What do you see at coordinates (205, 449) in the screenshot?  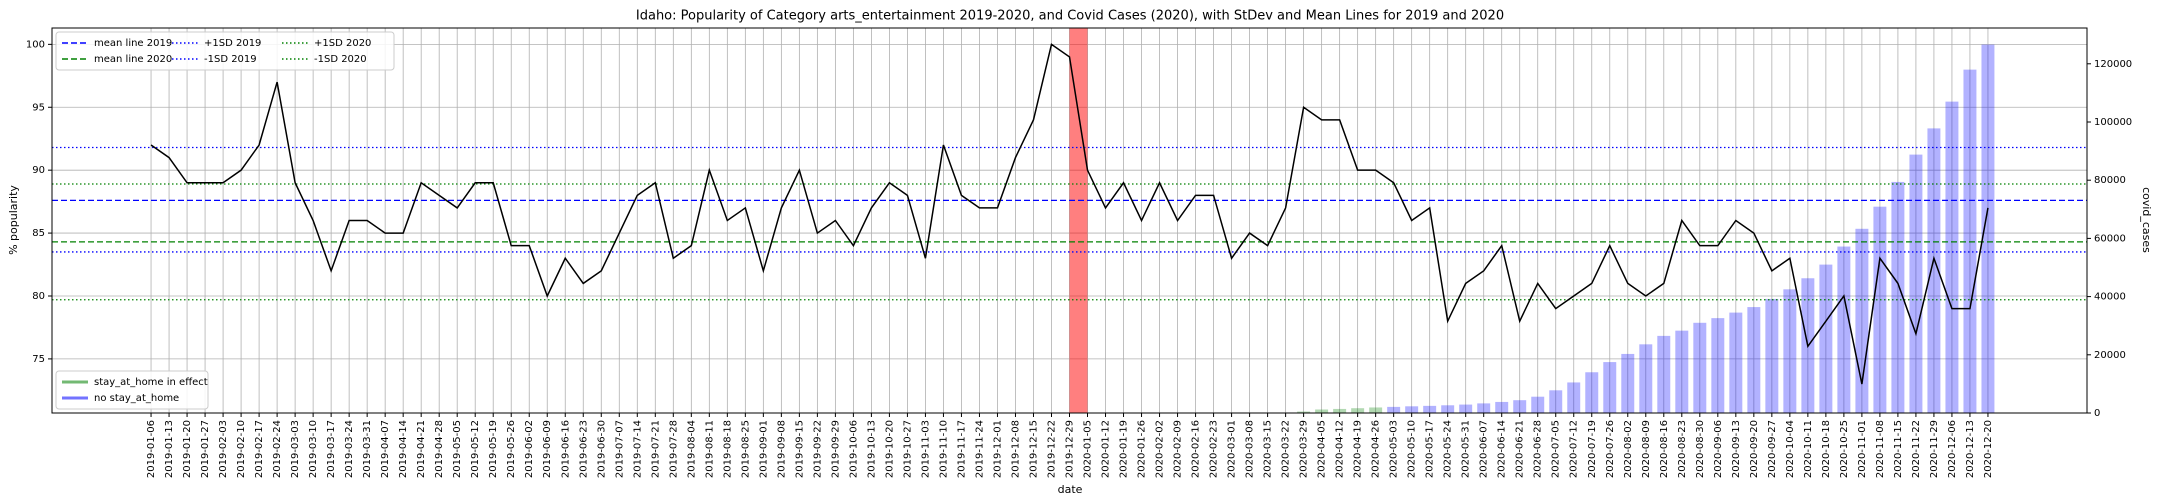 I see `x-tick-label: 2019-01-27` at bounding box center [205, 449].